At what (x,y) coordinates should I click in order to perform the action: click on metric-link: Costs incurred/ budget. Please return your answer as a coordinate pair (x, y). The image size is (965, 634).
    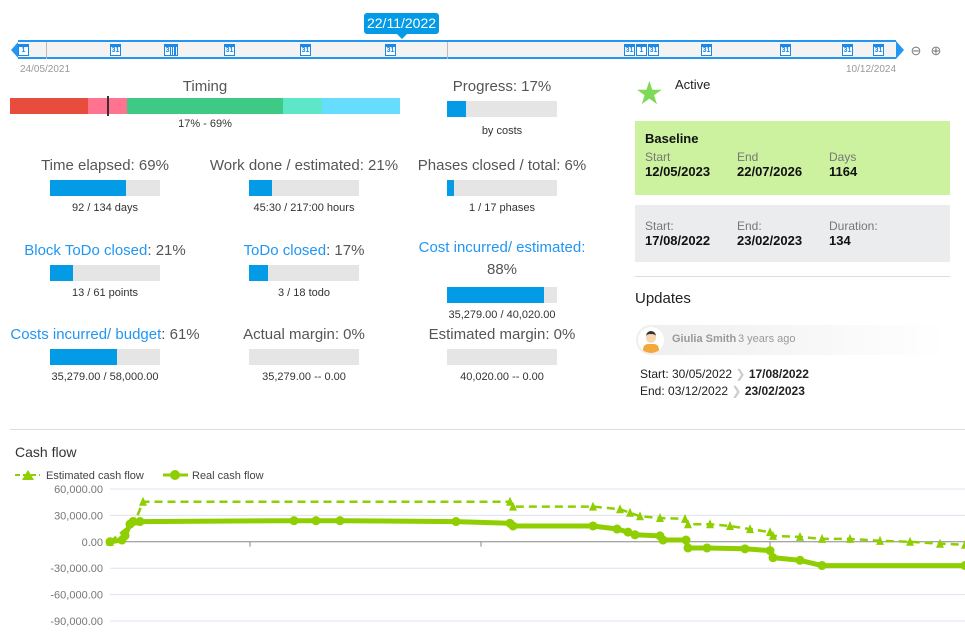
    Looking at the image, I should click on (86, 334).